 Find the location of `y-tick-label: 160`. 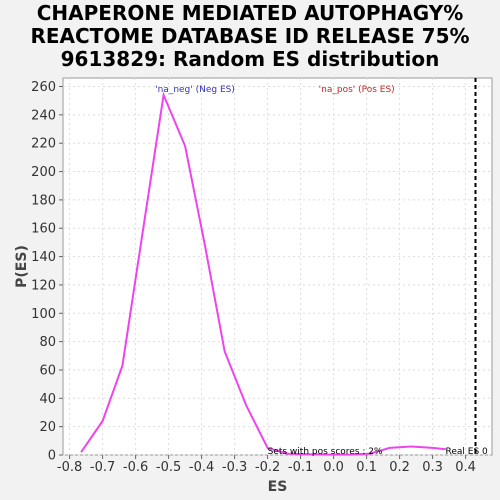

y-tick-label: 160 is located at coordinates (43, 229).